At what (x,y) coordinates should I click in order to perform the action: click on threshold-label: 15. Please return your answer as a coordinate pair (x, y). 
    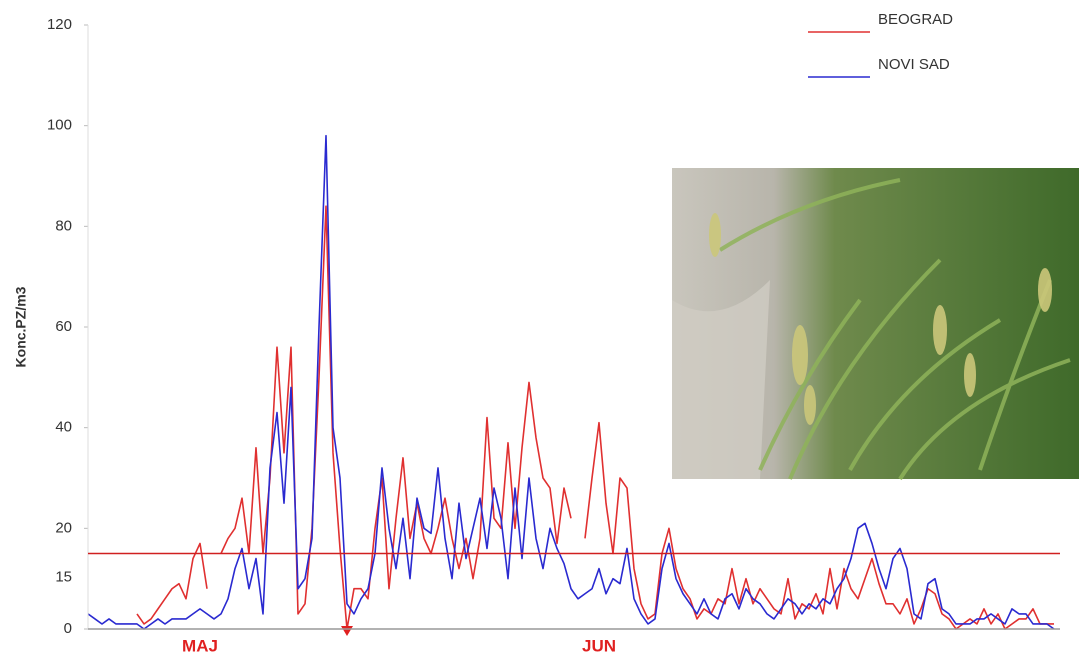
    Looking at the image, I should click on (63, 576).